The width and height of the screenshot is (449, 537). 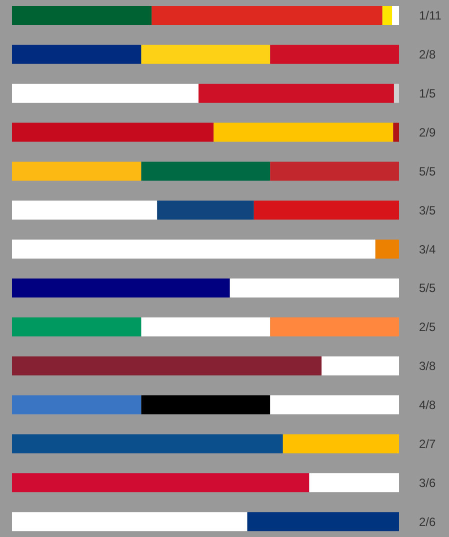 What do you see at coordinates (427, 210) in the screenshot?
I see `y-tick-label: 3/5` at bounding box center [427, 210].